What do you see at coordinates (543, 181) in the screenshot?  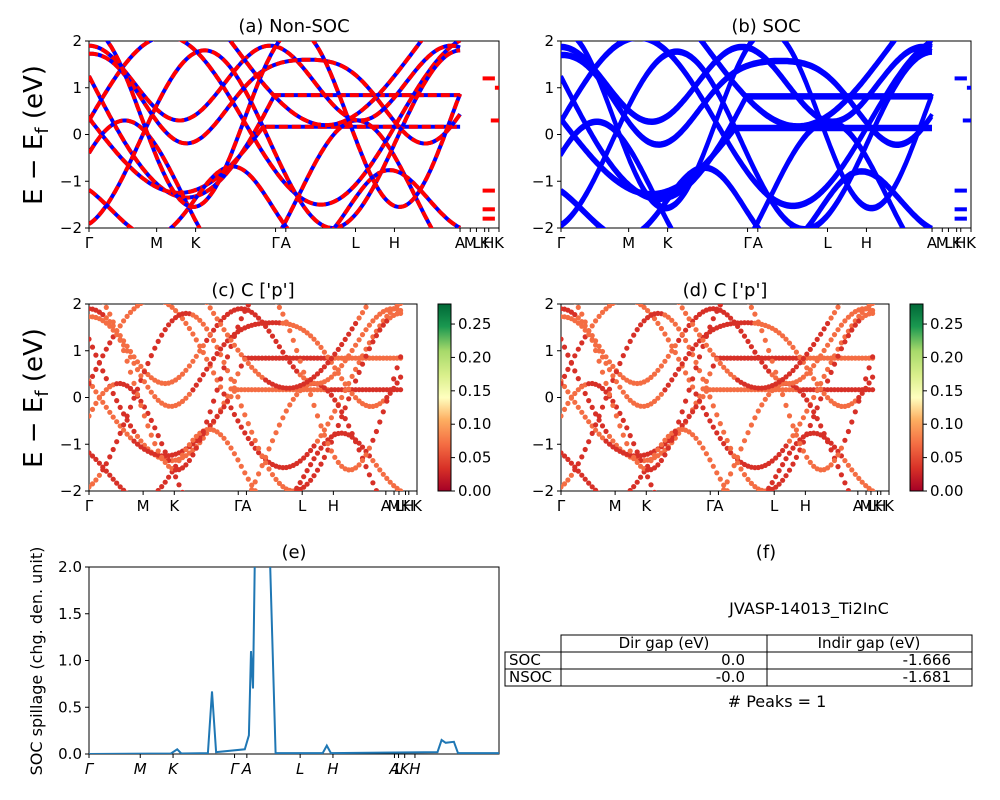 I see `y-tick-label: −1` at bounding box center [543, 181].